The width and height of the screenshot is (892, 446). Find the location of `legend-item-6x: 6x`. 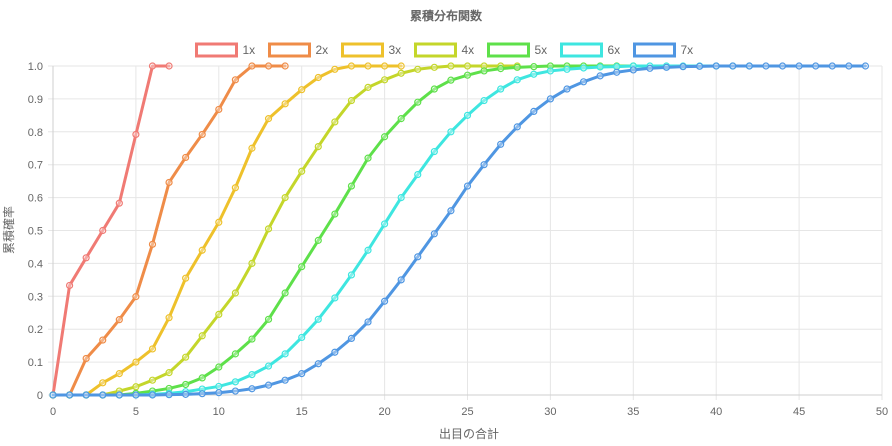

legend-item-6x: 6x is located at coordinates (590, 50).